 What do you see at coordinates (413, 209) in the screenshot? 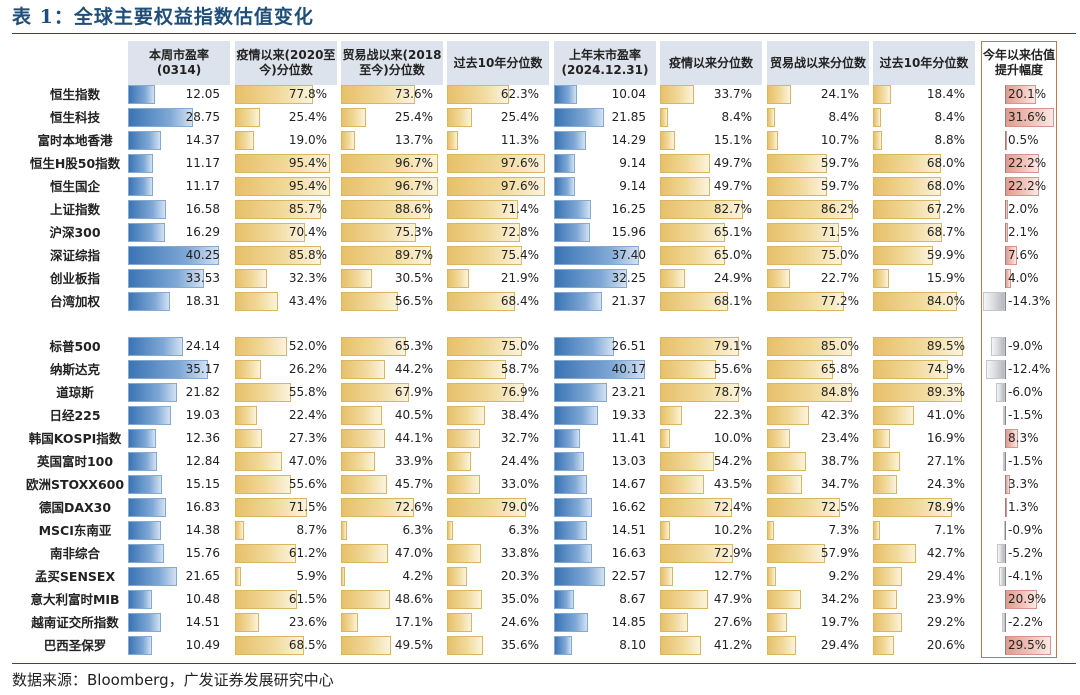
I see `value-pct_trade: 88.6%` at bounding box center [413, 209].